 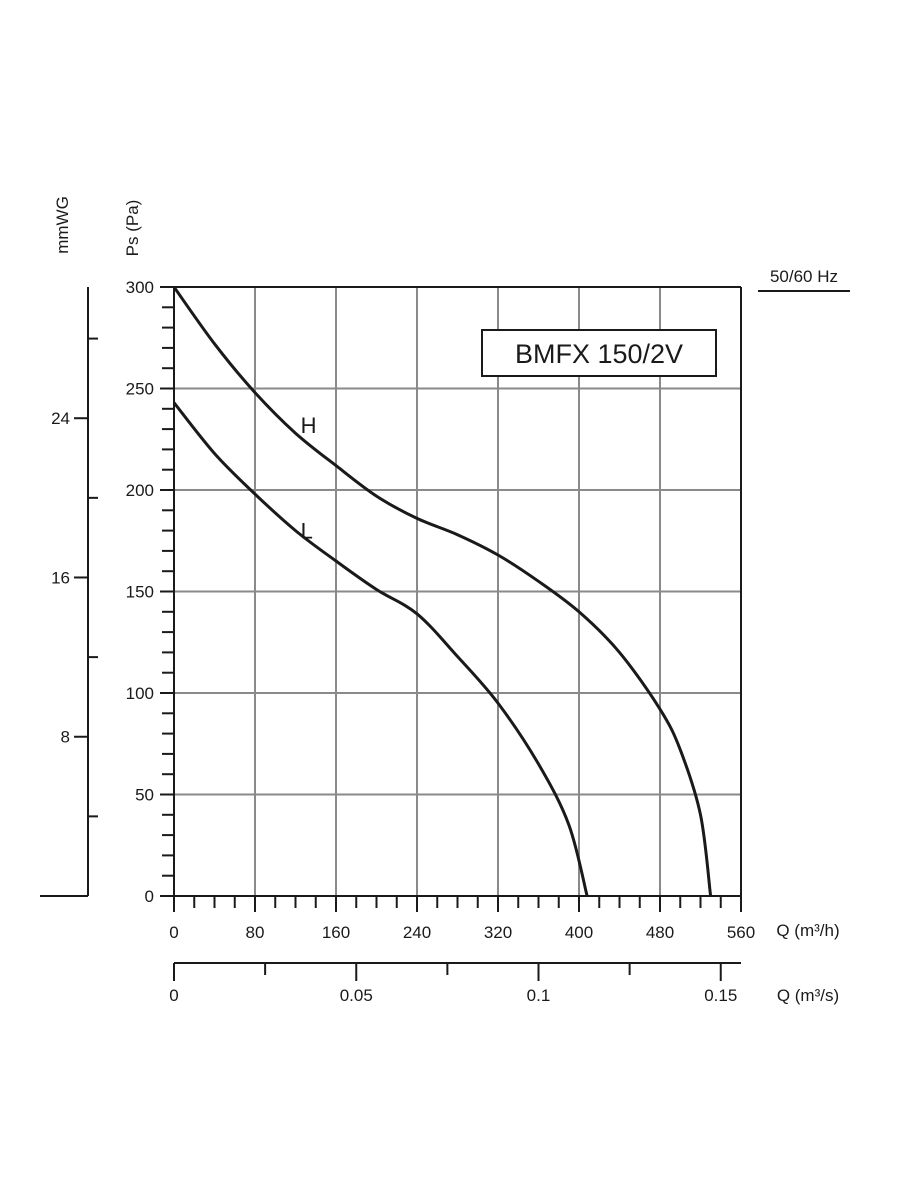 I want to click on model-label-box, so click(x=599, y=353).